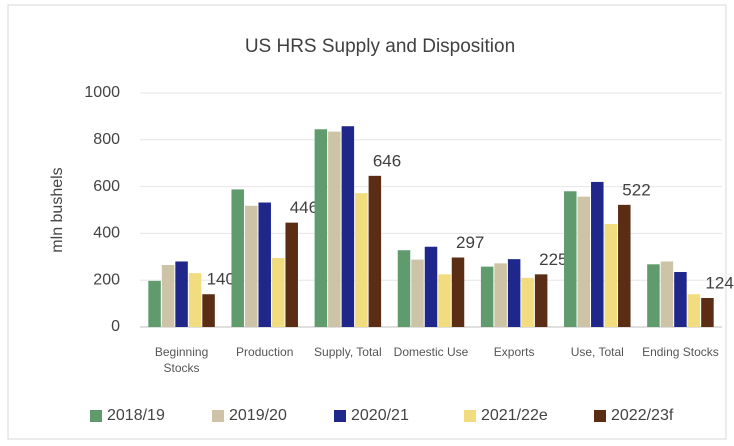  I want to click on legend-label: 2018/19, so click(136, 415).